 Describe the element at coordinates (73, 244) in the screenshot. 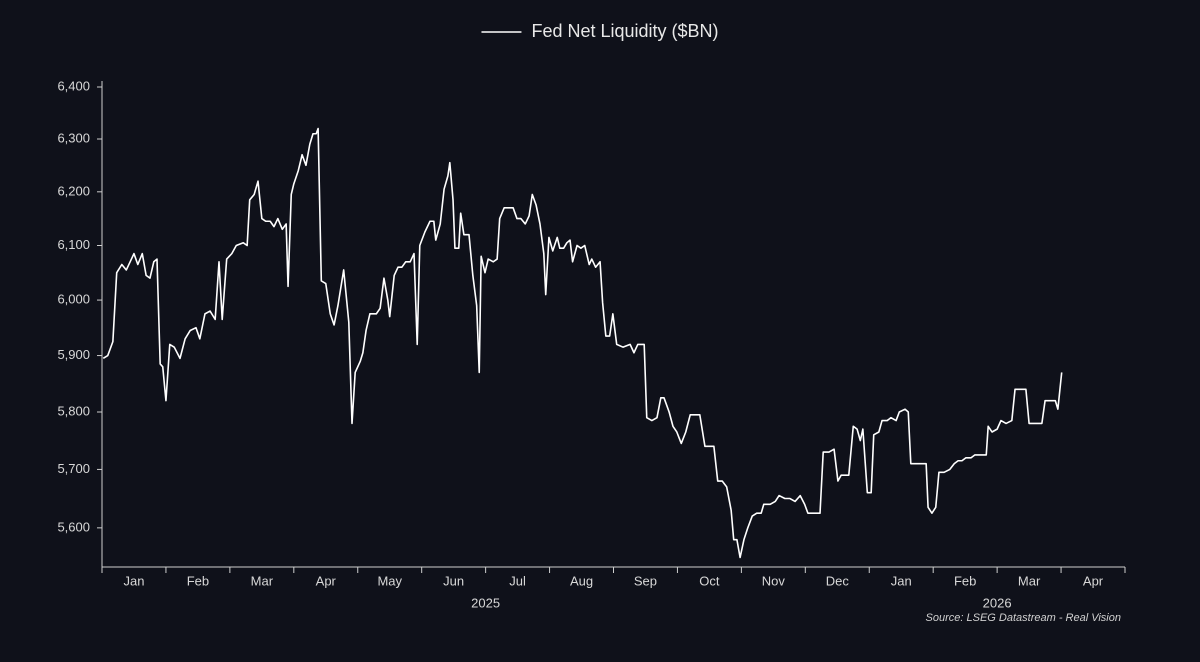

I see `y-tick-label: 6,100` at that location.